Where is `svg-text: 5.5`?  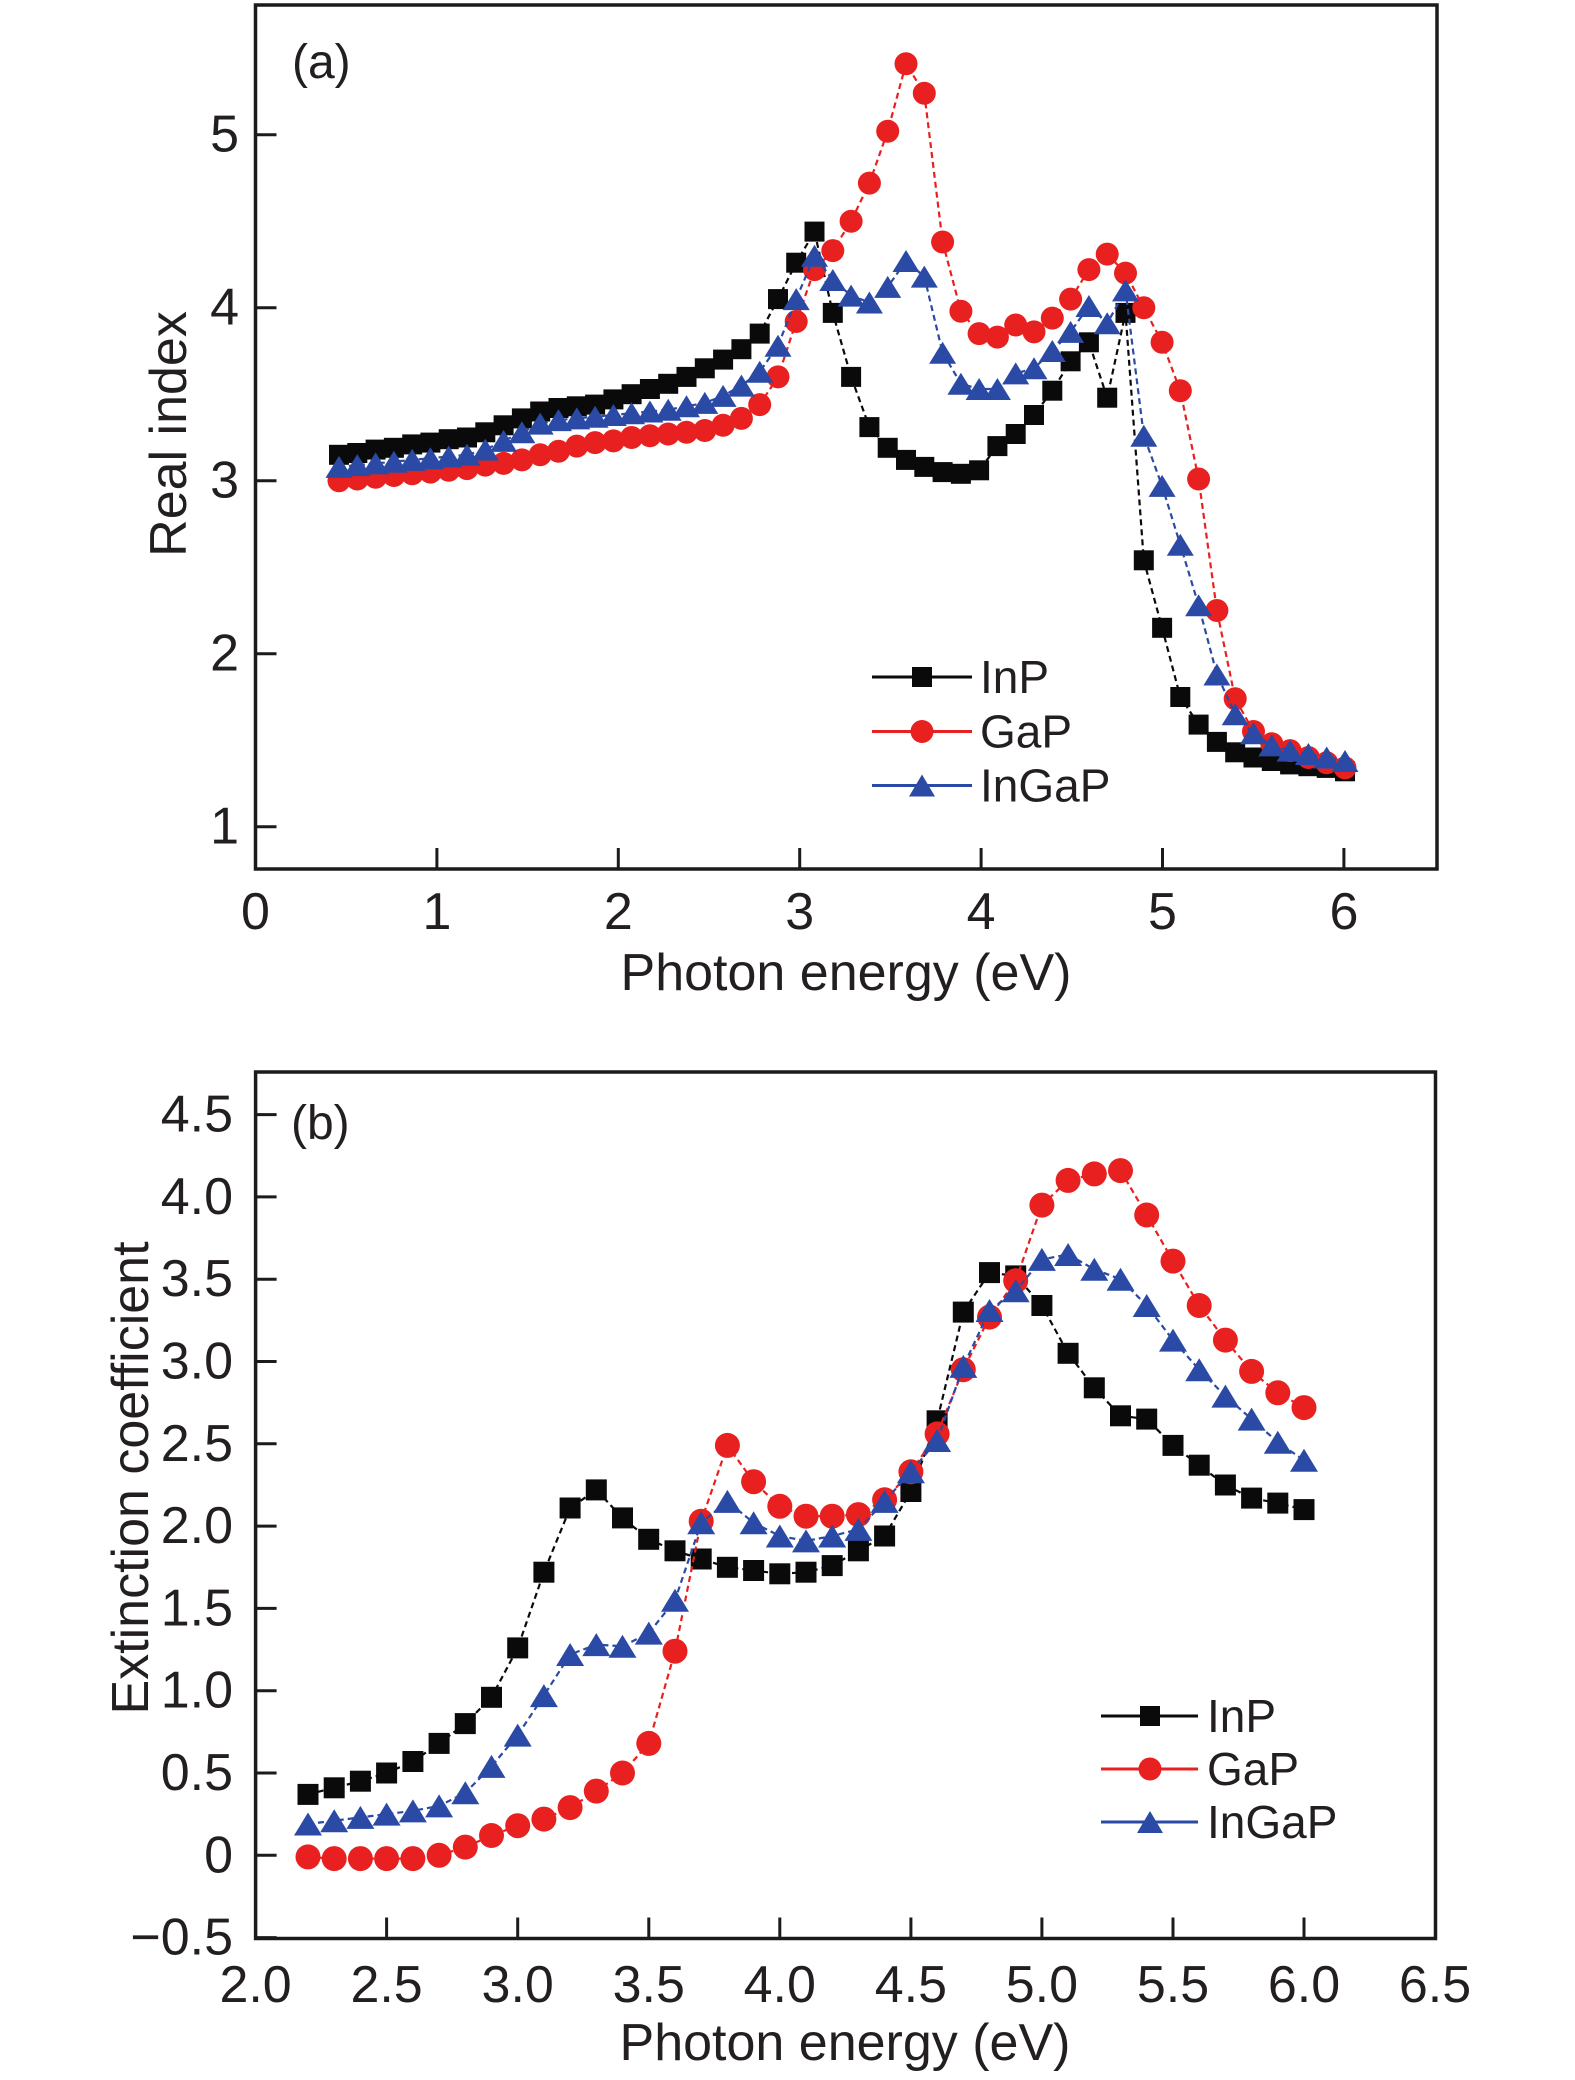 svg-text: 5.5 is located at coordinates (1173, 1985).